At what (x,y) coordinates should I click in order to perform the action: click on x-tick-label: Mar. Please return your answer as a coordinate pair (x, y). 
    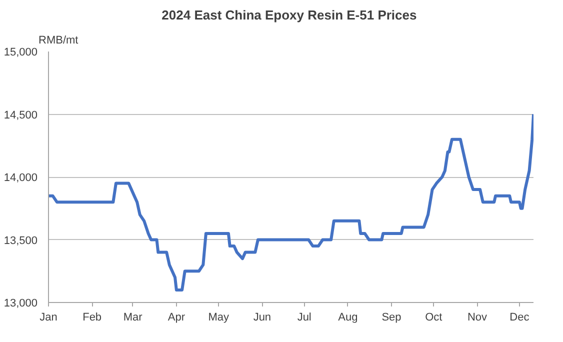
    Looking at the image, I should click on (133, 318).